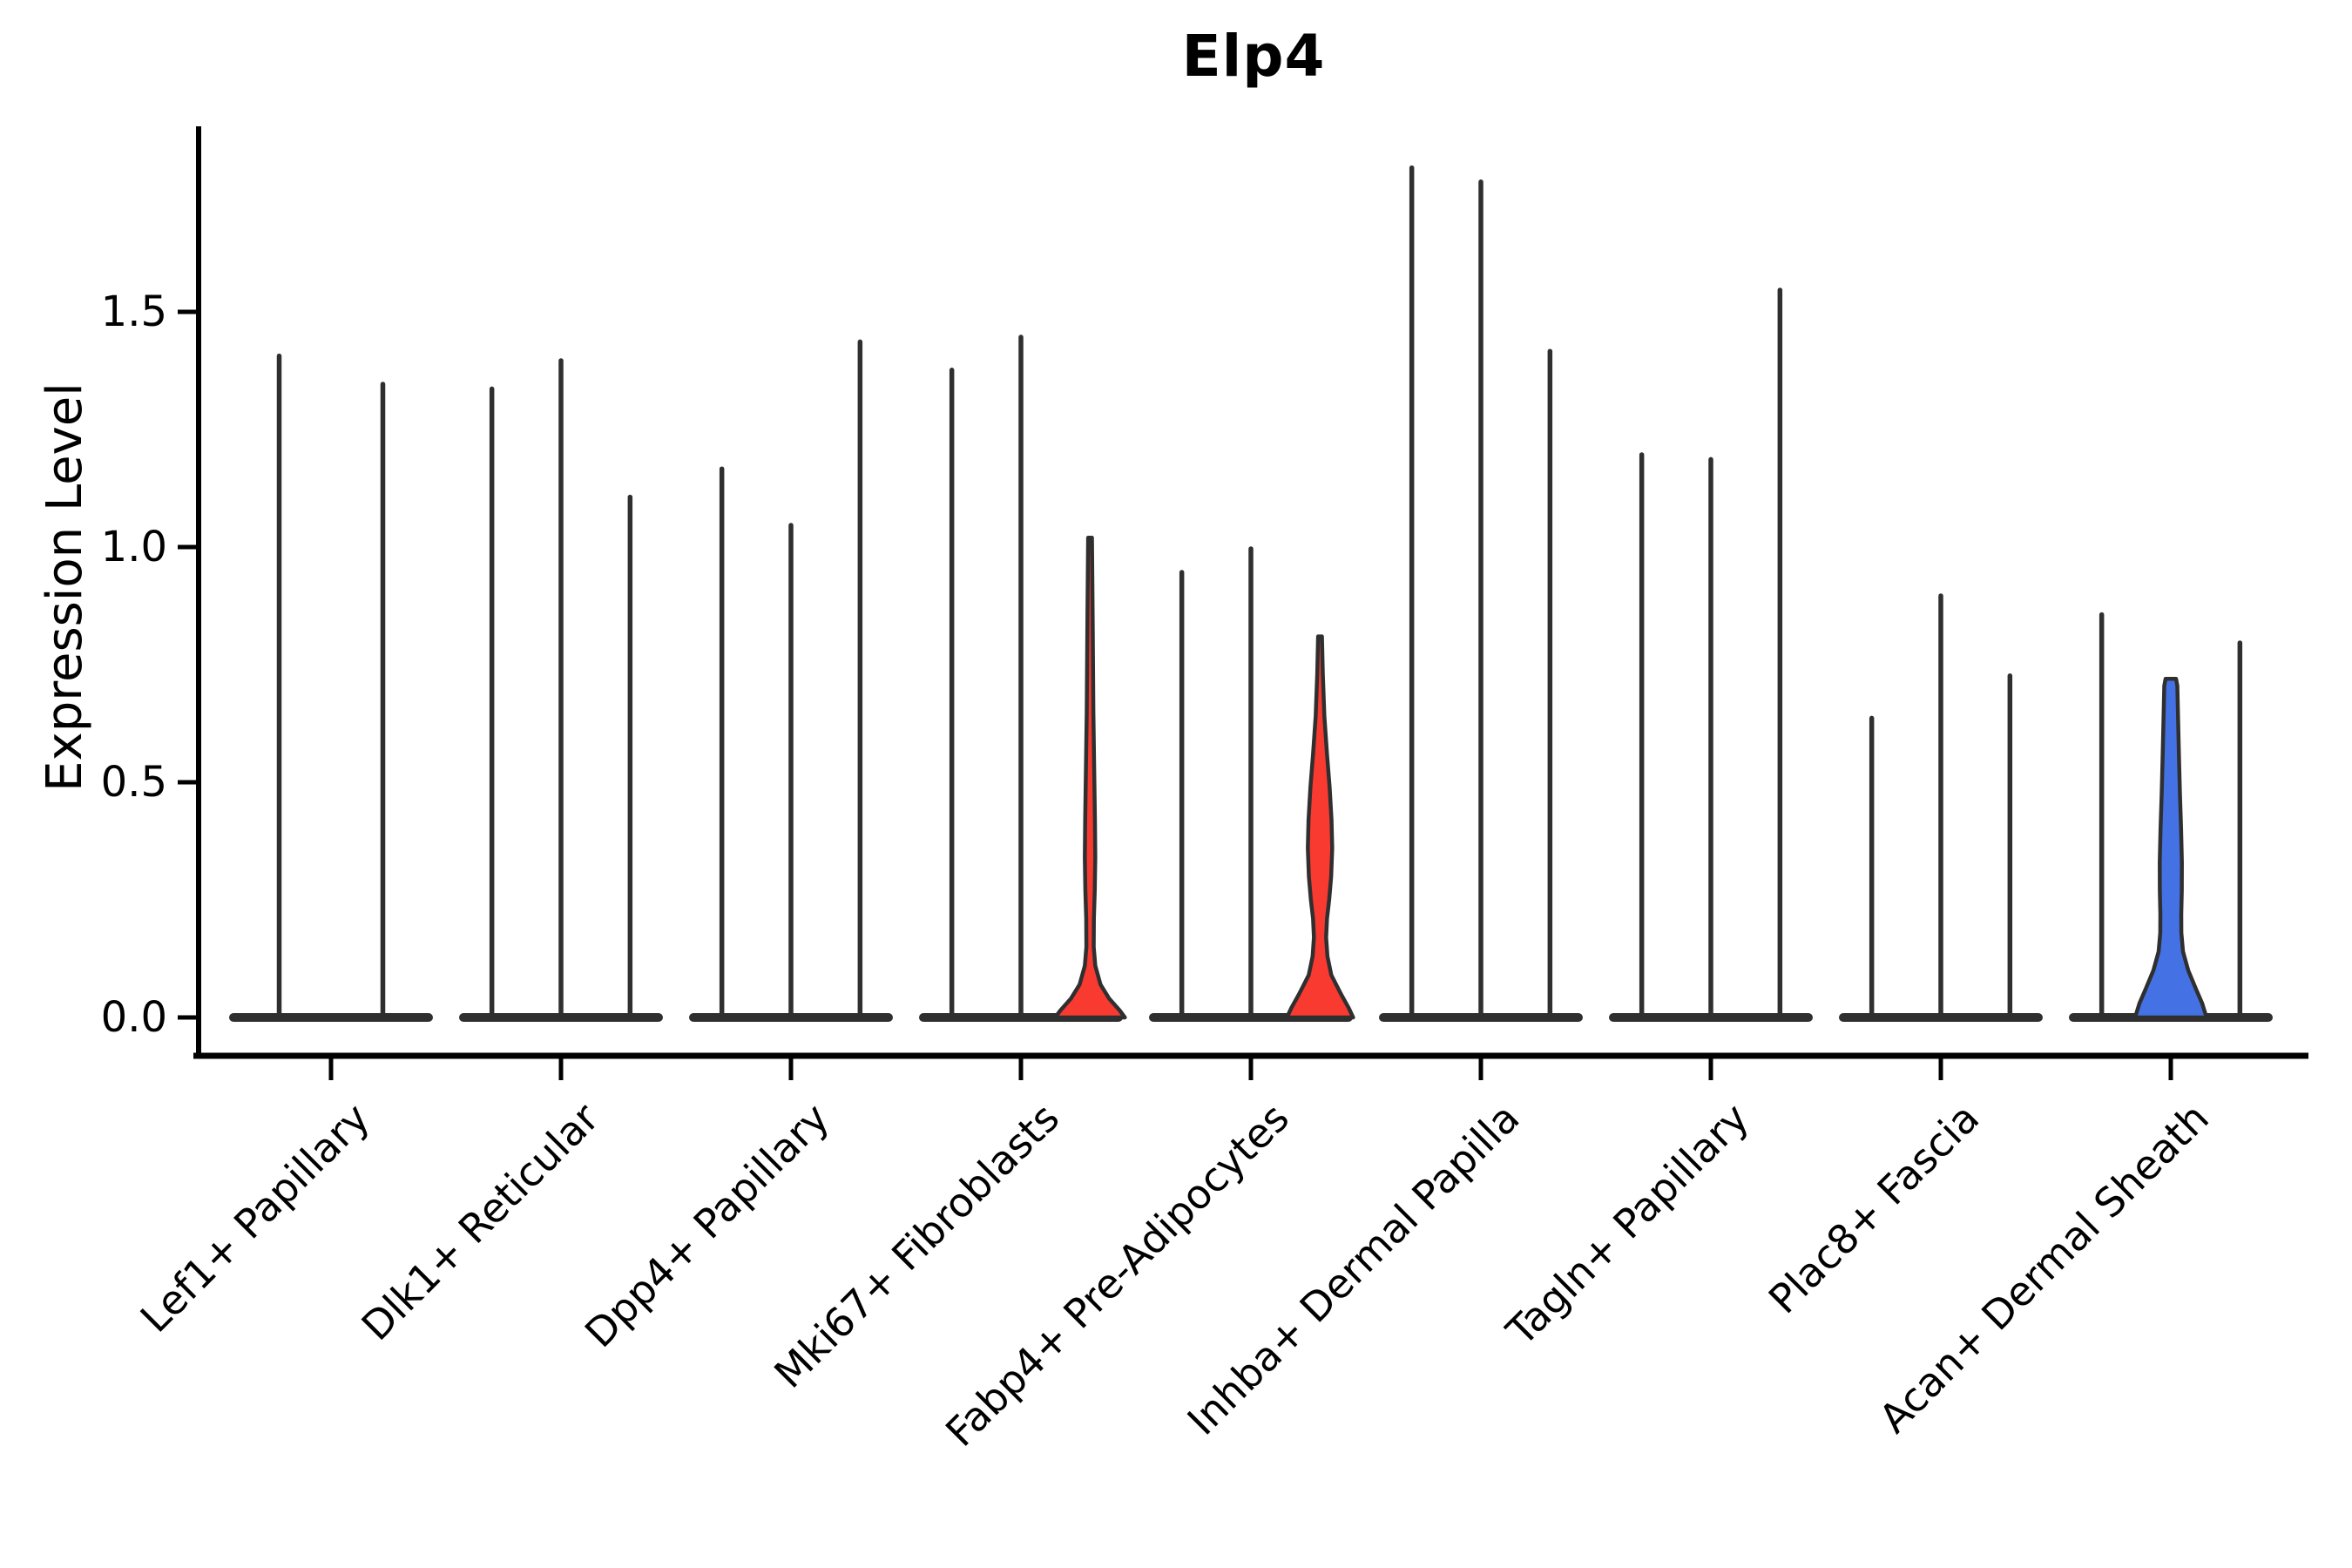 This screenshot has width=2352, height=1568. Describe the element at coordinates (65, 587) in the screenshot. I see `y-axis-label: Expression Level` at that location.